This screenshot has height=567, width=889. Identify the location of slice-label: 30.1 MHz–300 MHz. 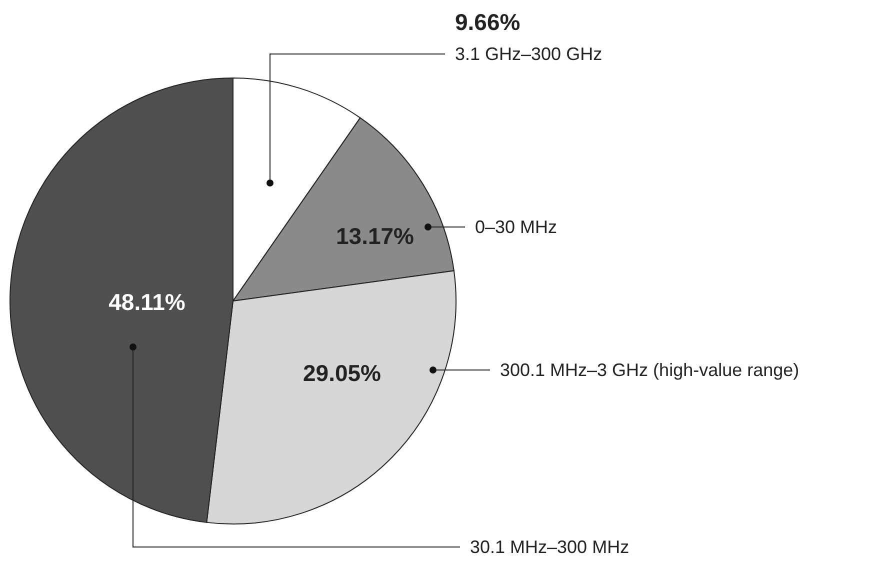
(550, 547).